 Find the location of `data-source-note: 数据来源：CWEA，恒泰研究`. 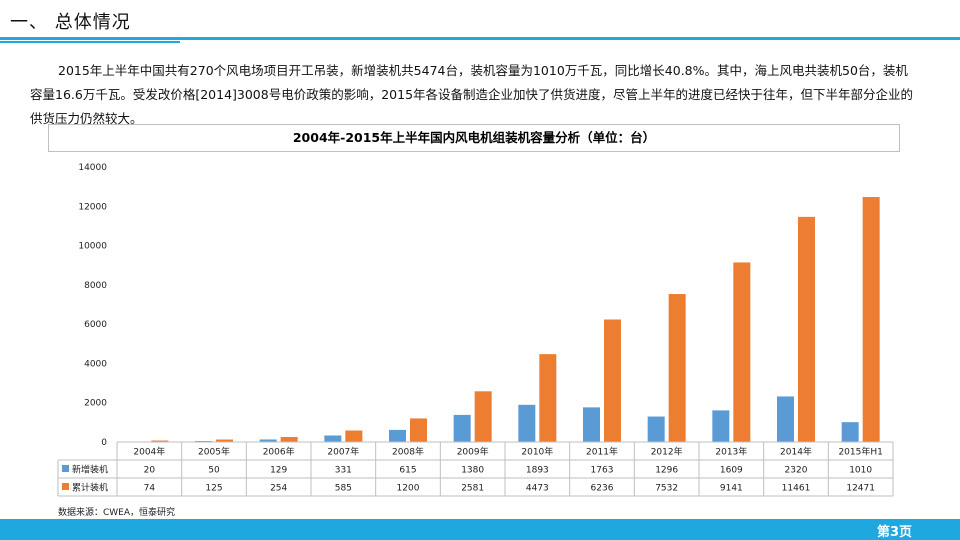

data-source-note: 数据来源：CWEA，恒泰研究 is located at coordinates (117, 513).